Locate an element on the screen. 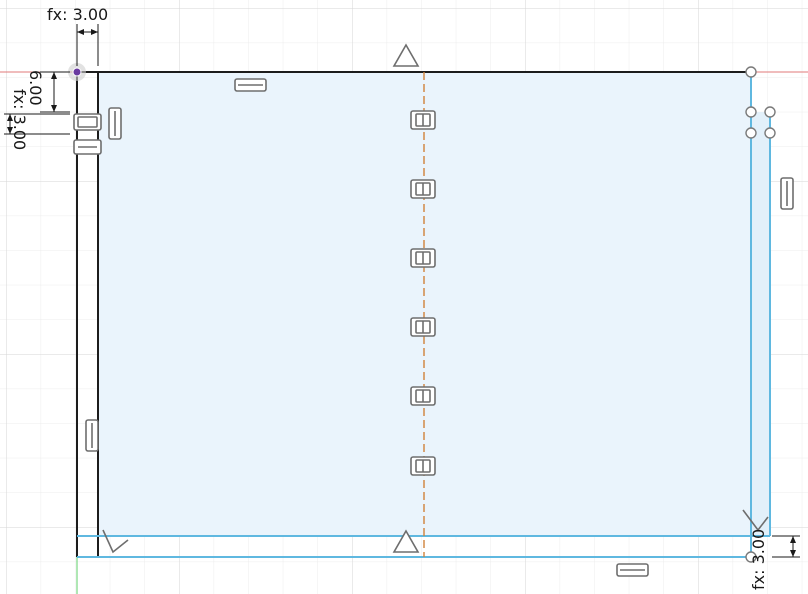 This screenshot has height=594, width=808. dimension-top-width: fx: 3.00 is located at coordinates (77, 35).